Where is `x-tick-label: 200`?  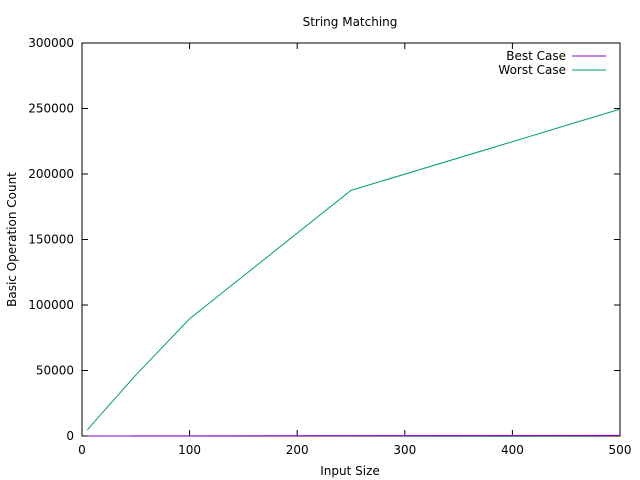 x-tick-label: 200 is located at coordinates (297, 450).